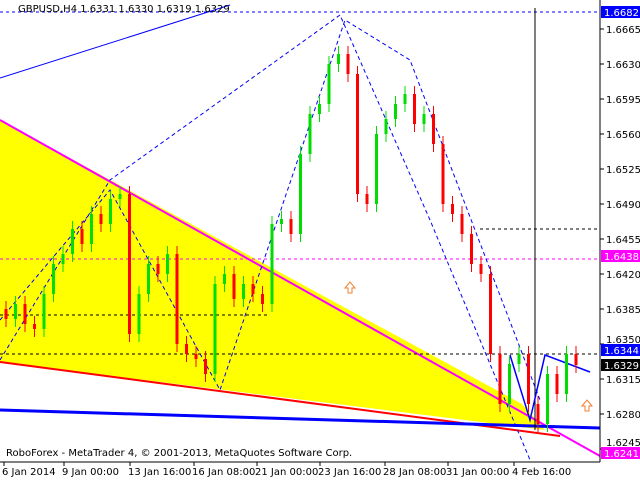 This screenshot has width=640, height=480. What do you see at coordinates (155, 9) in the screenshot?
I see `ohlc-label: 1.6331 1.6330 1.6319 1.6329` at bounding box center [155, 9].